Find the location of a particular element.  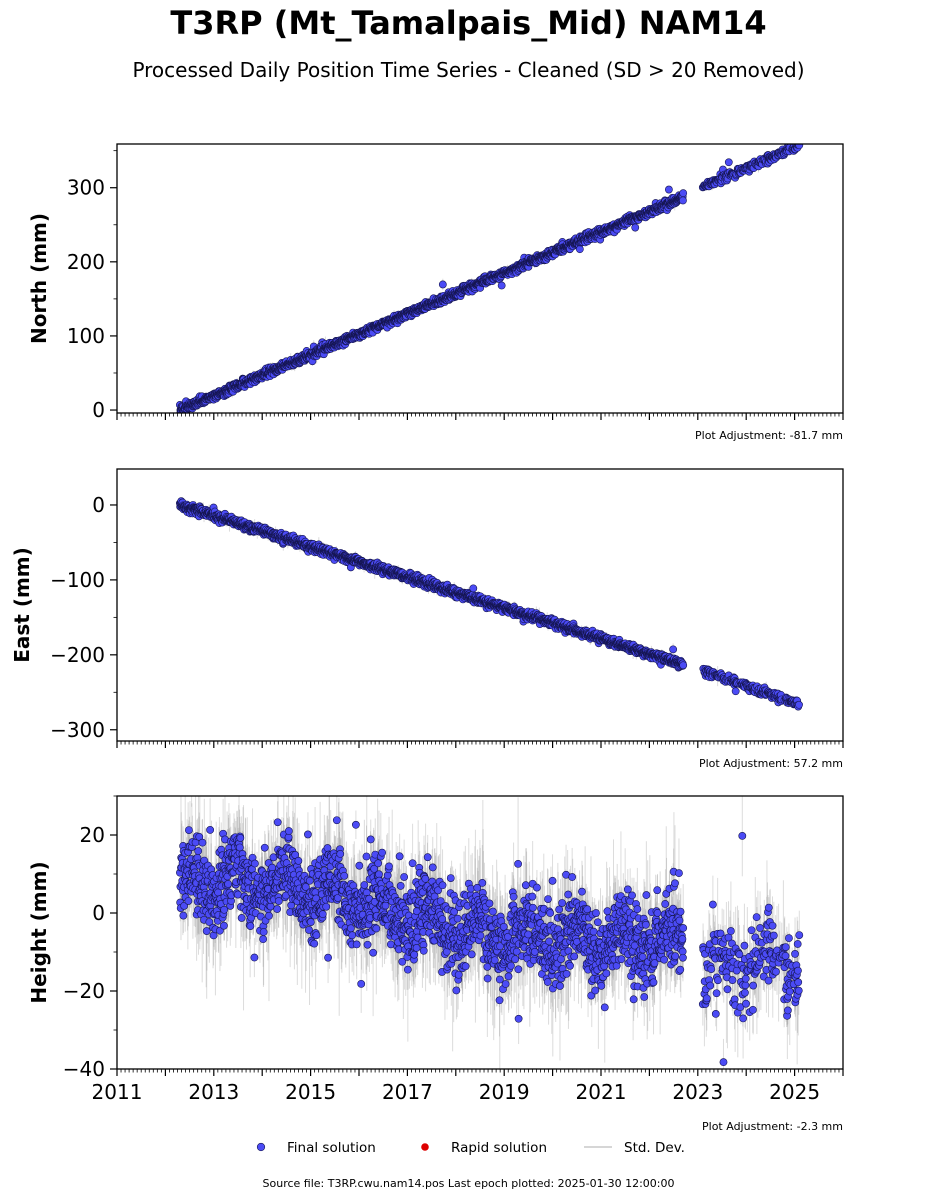

y-tick-label: 100 is located at coordinates (86, 336).